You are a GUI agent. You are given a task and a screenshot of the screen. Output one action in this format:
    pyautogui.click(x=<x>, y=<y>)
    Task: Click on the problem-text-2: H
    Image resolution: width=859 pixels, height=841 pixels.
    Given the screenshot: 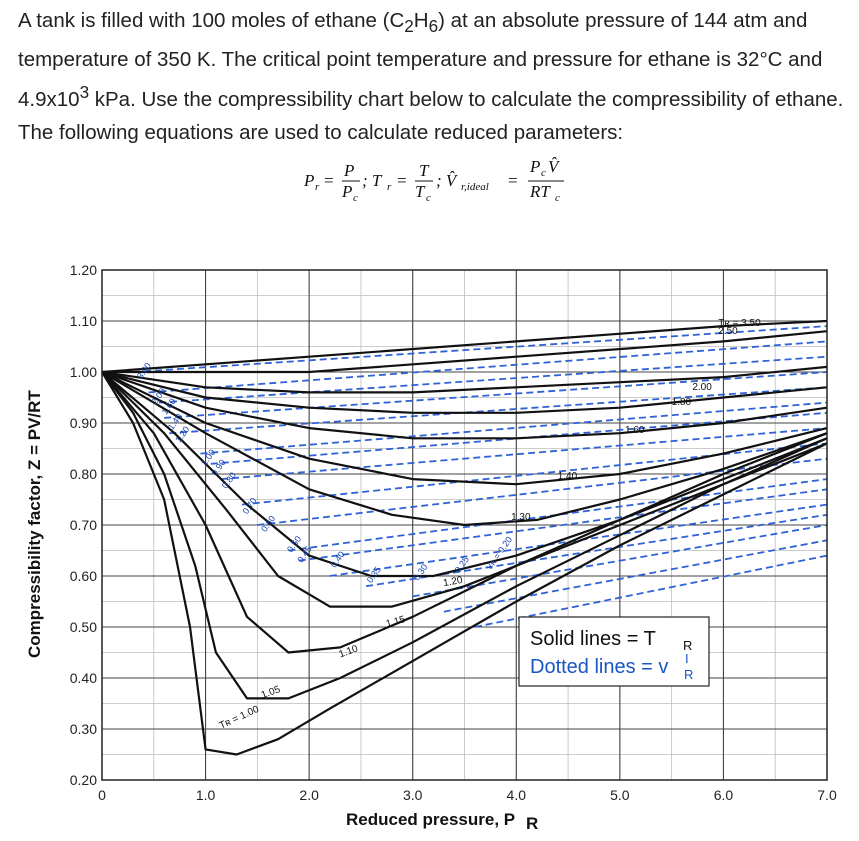 What is the action you would take?
    pyautogui.click(x=421, y=20)
    